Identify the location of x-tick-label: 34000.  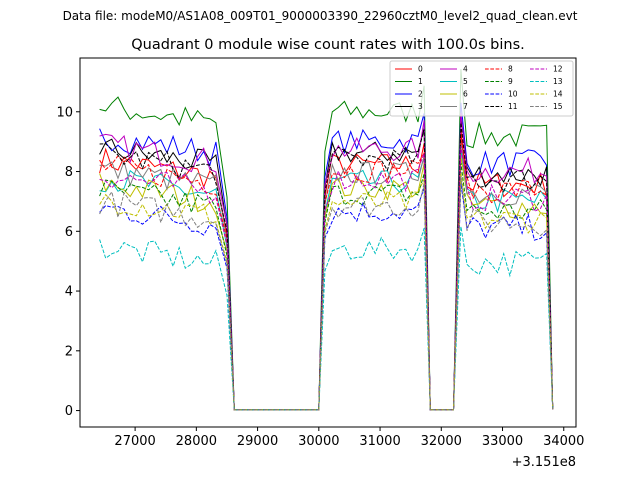
(563, 441).